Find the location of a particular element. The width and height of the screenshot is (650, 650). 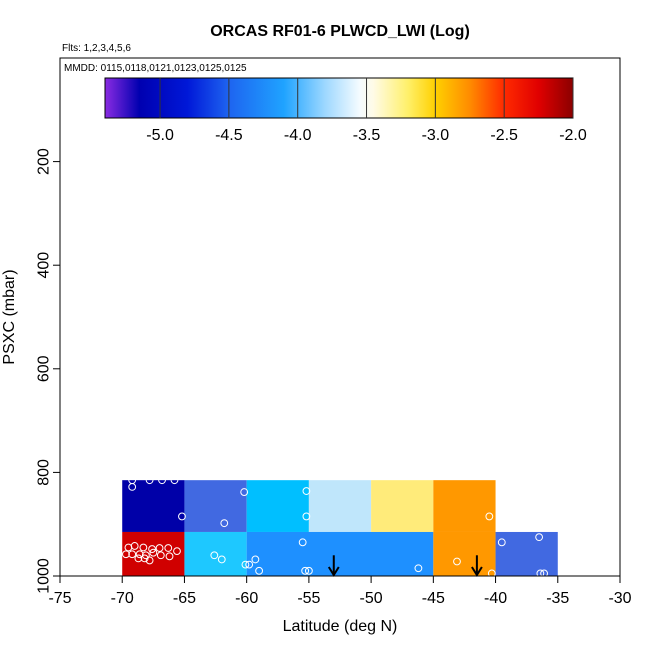

colorbar-tick-label: -2.0 is located at coordinates (573, 135).